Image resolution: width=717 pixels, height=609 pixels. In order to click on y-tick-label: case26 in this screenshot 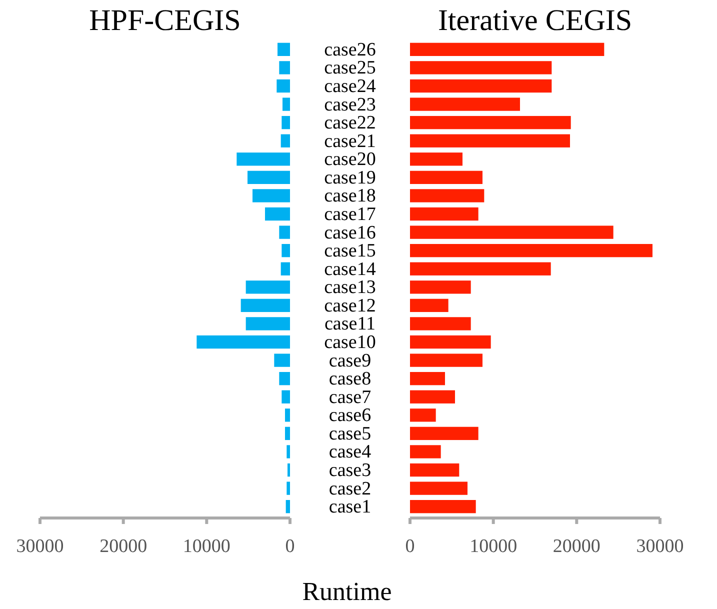, I will do `click(350, 49)`.